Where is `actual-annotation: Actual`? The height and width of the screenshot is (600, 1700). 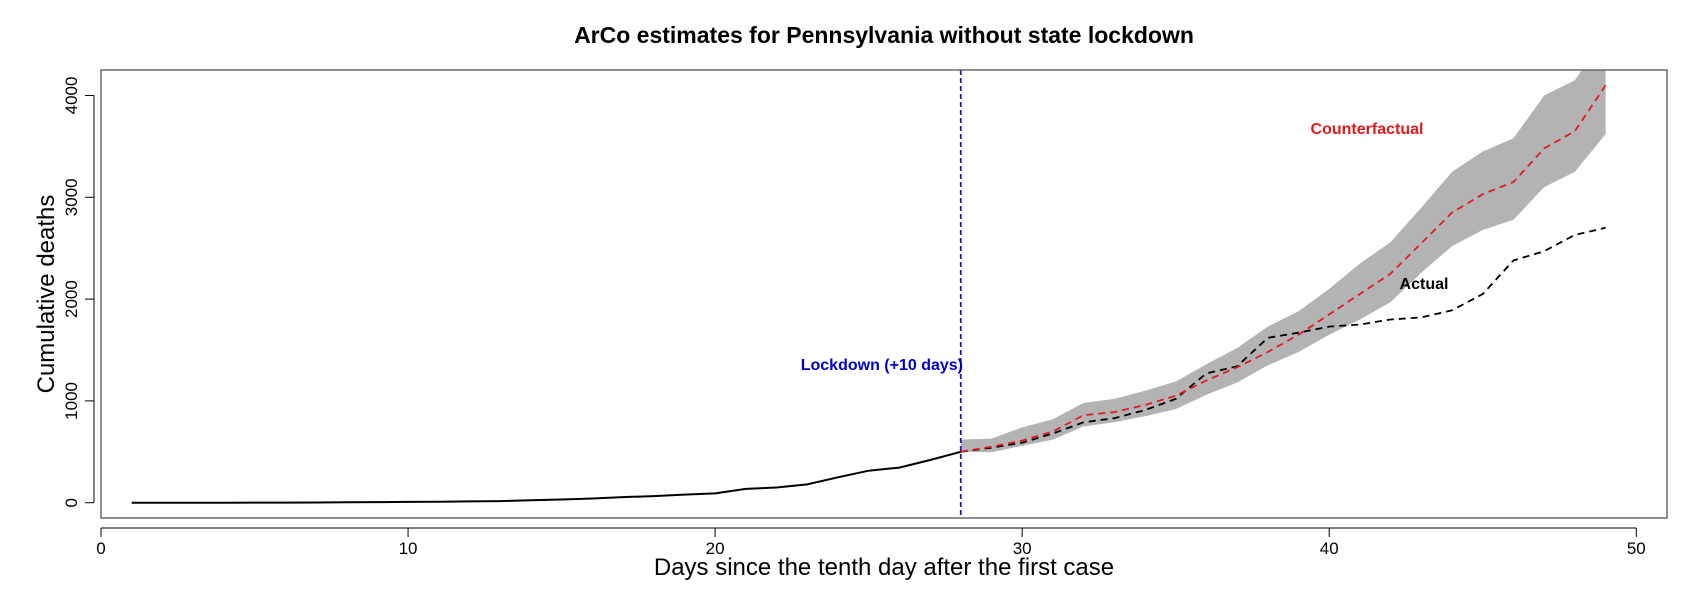
actual-annotation: Actual is located at coordinates (1424, 284).